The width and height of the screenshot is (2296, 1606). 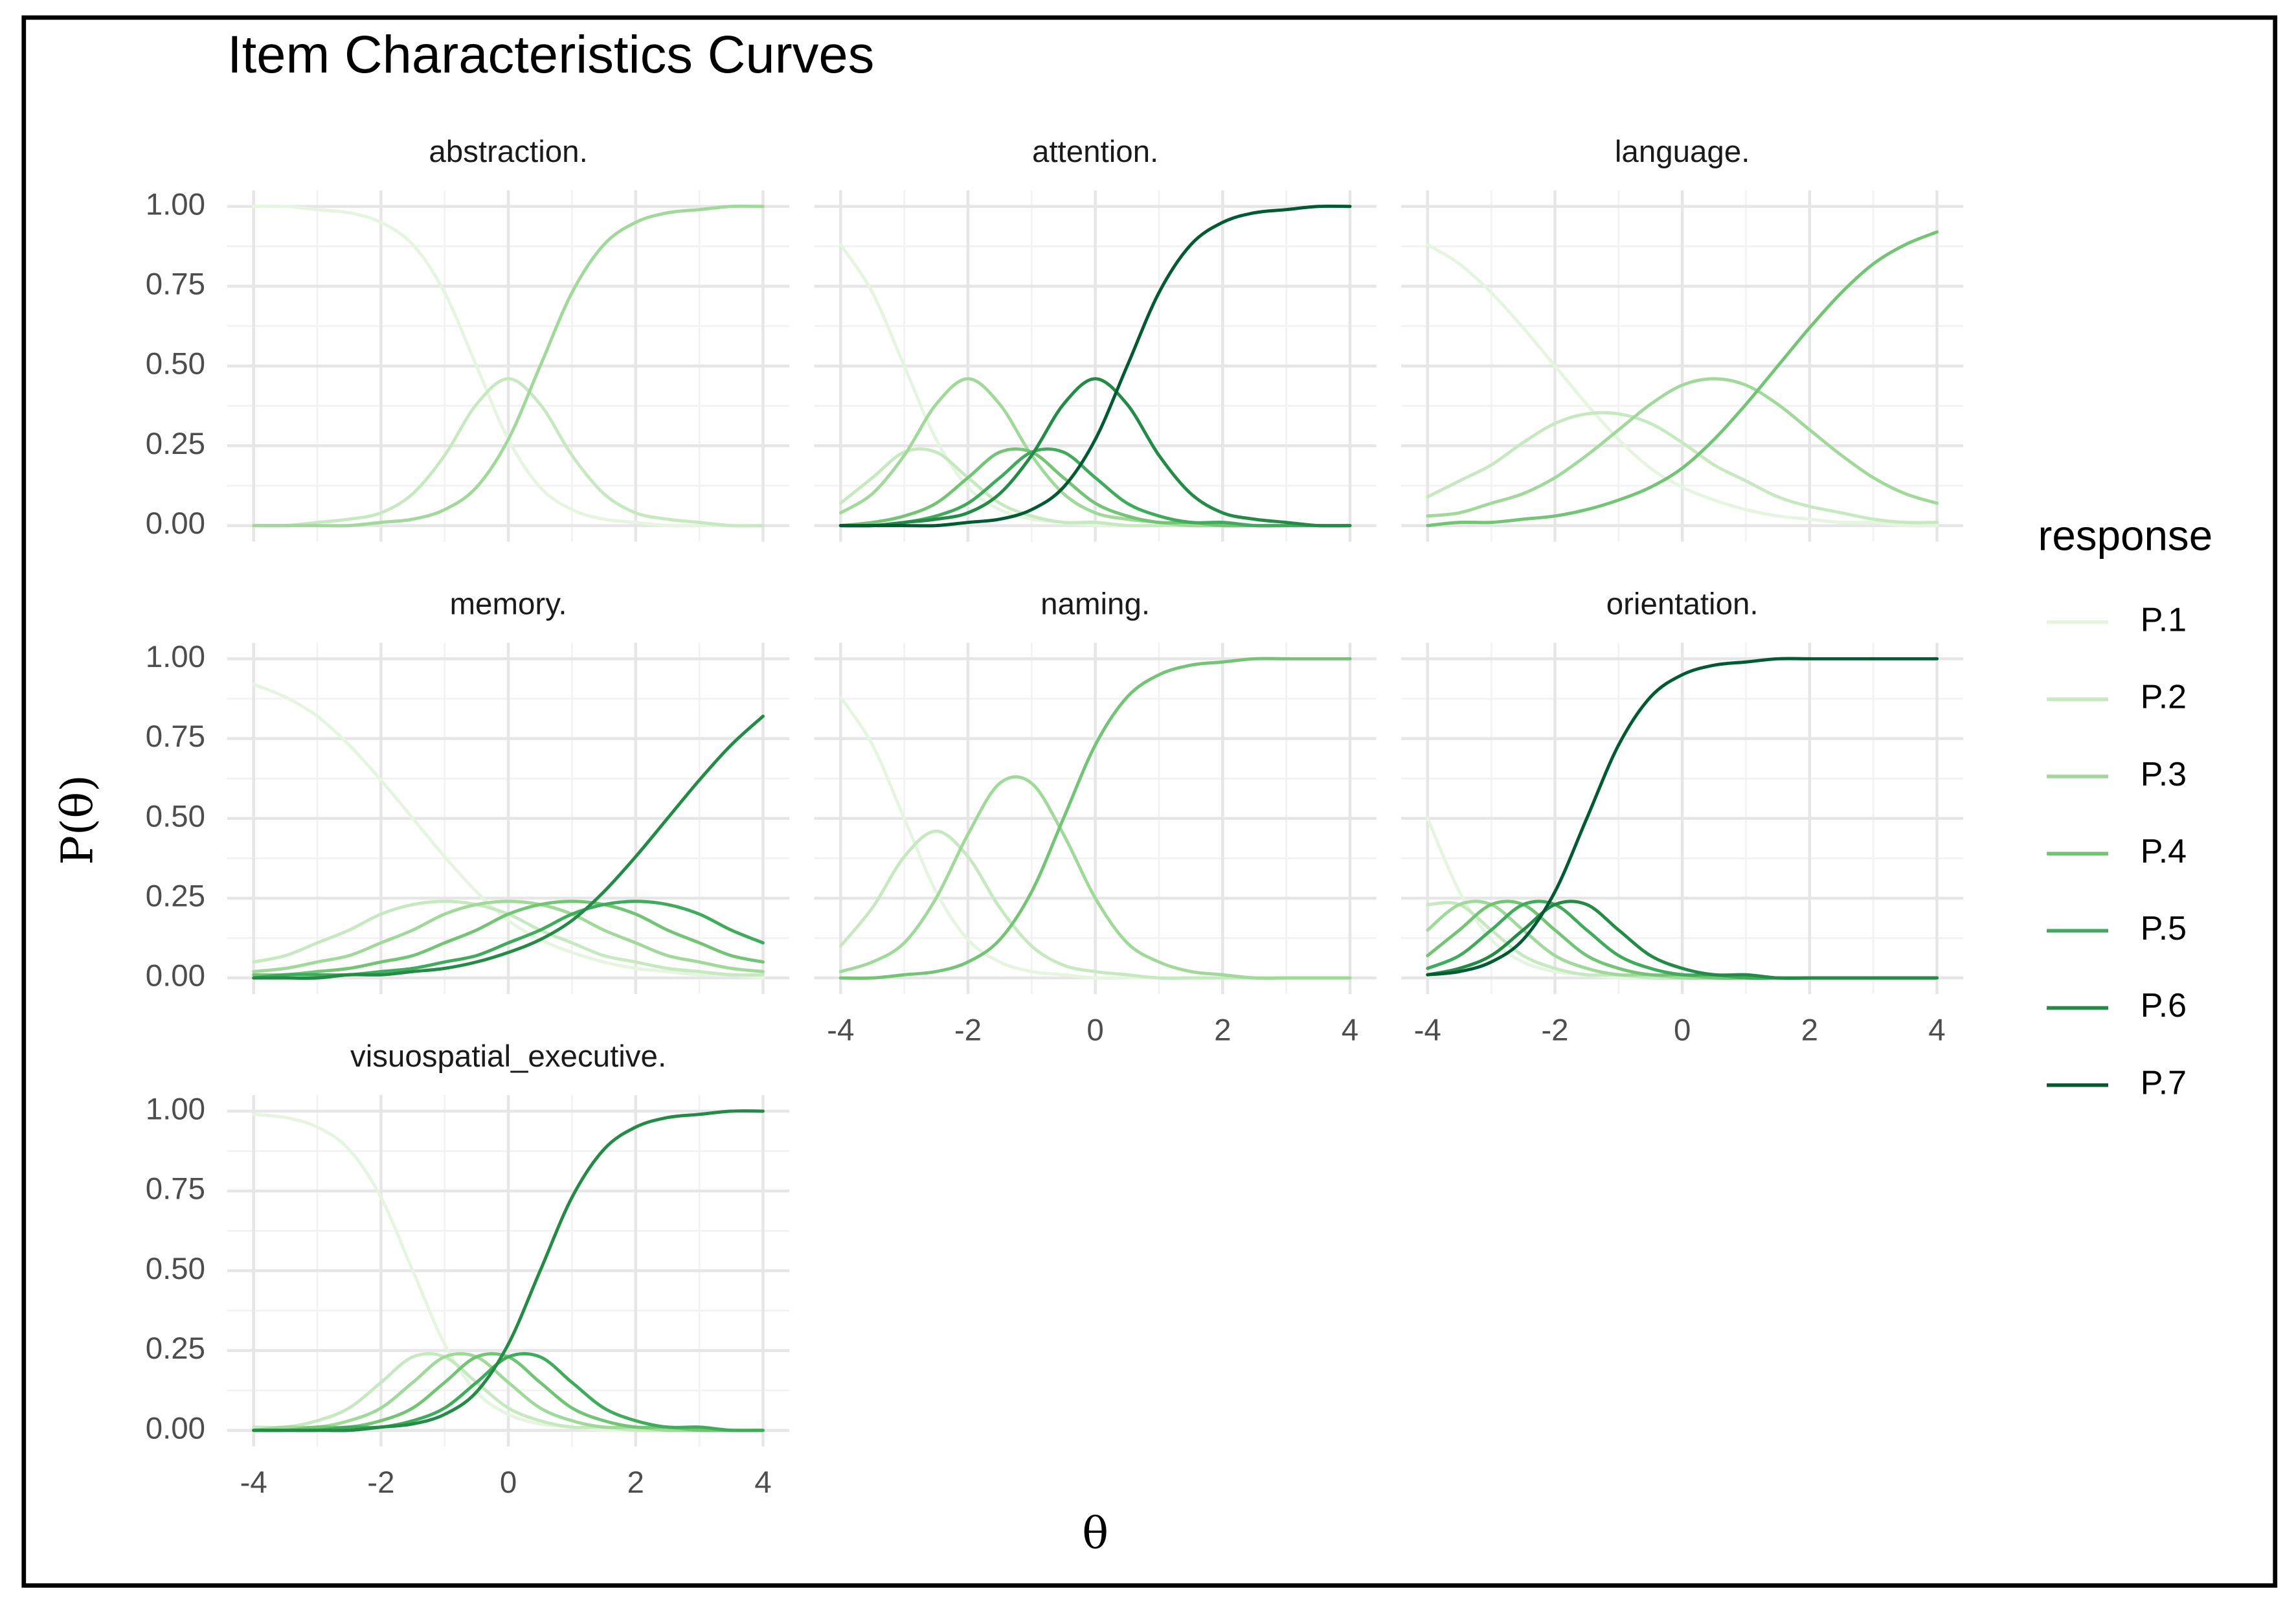 I want to click on legend-label: P.4, so click(x=2164, y=851).